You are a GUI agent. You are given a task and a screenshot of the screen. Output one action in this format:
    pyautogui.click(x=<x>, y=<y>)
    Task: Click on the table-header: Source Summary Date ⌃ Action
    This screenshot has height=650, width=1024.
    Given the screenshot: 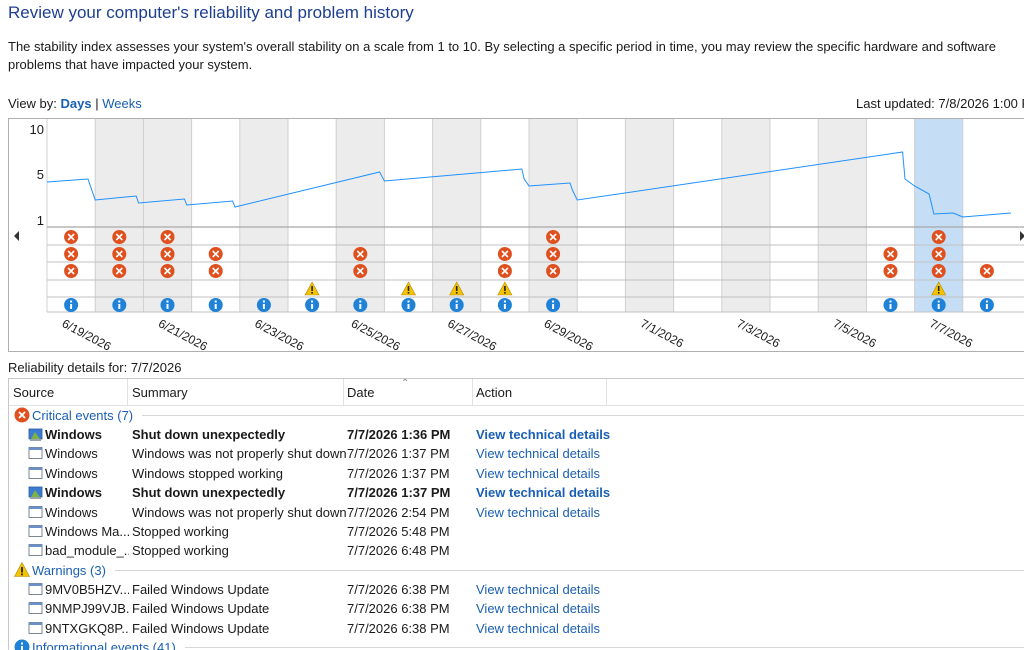 What is the action you would take?
    pyautogui.click(x=516, y=392)
    